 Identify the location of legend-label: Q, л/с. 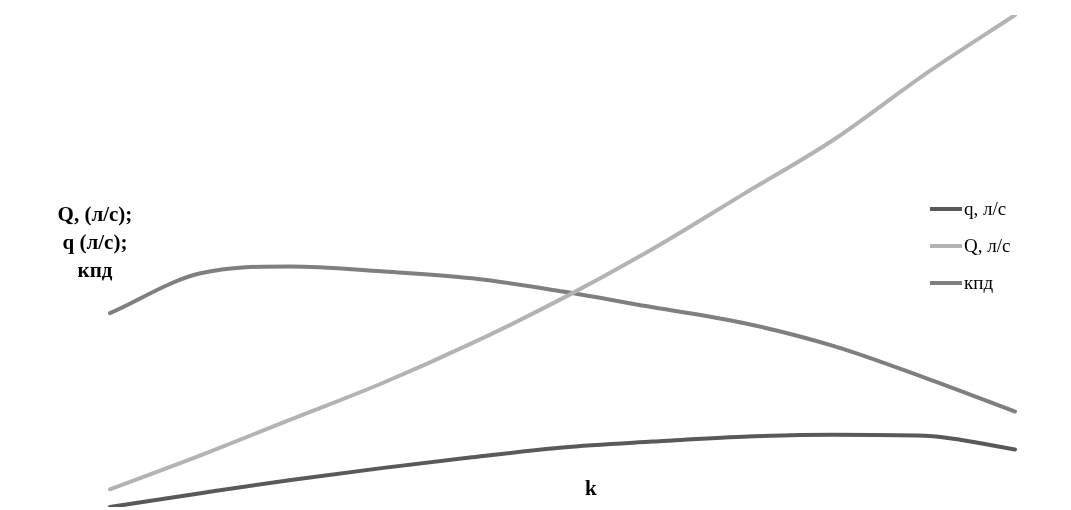
(987, 245).